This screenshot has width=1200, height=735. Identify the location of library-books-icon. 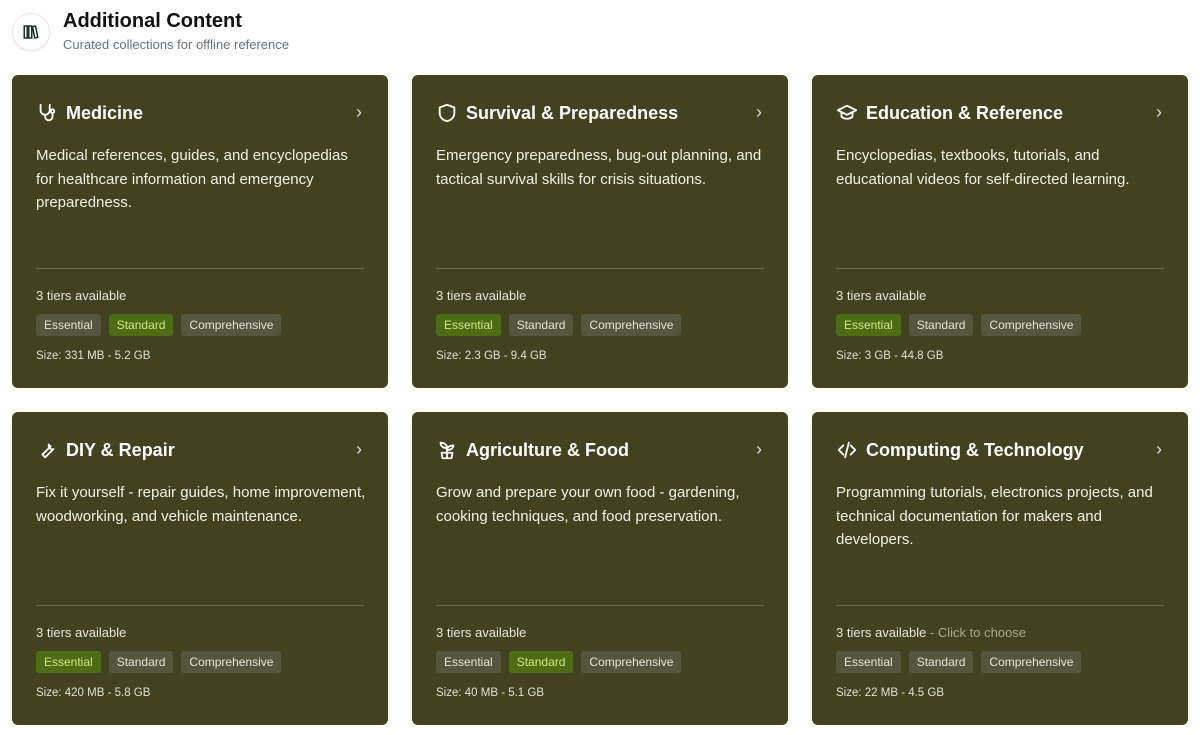
(31, 32).